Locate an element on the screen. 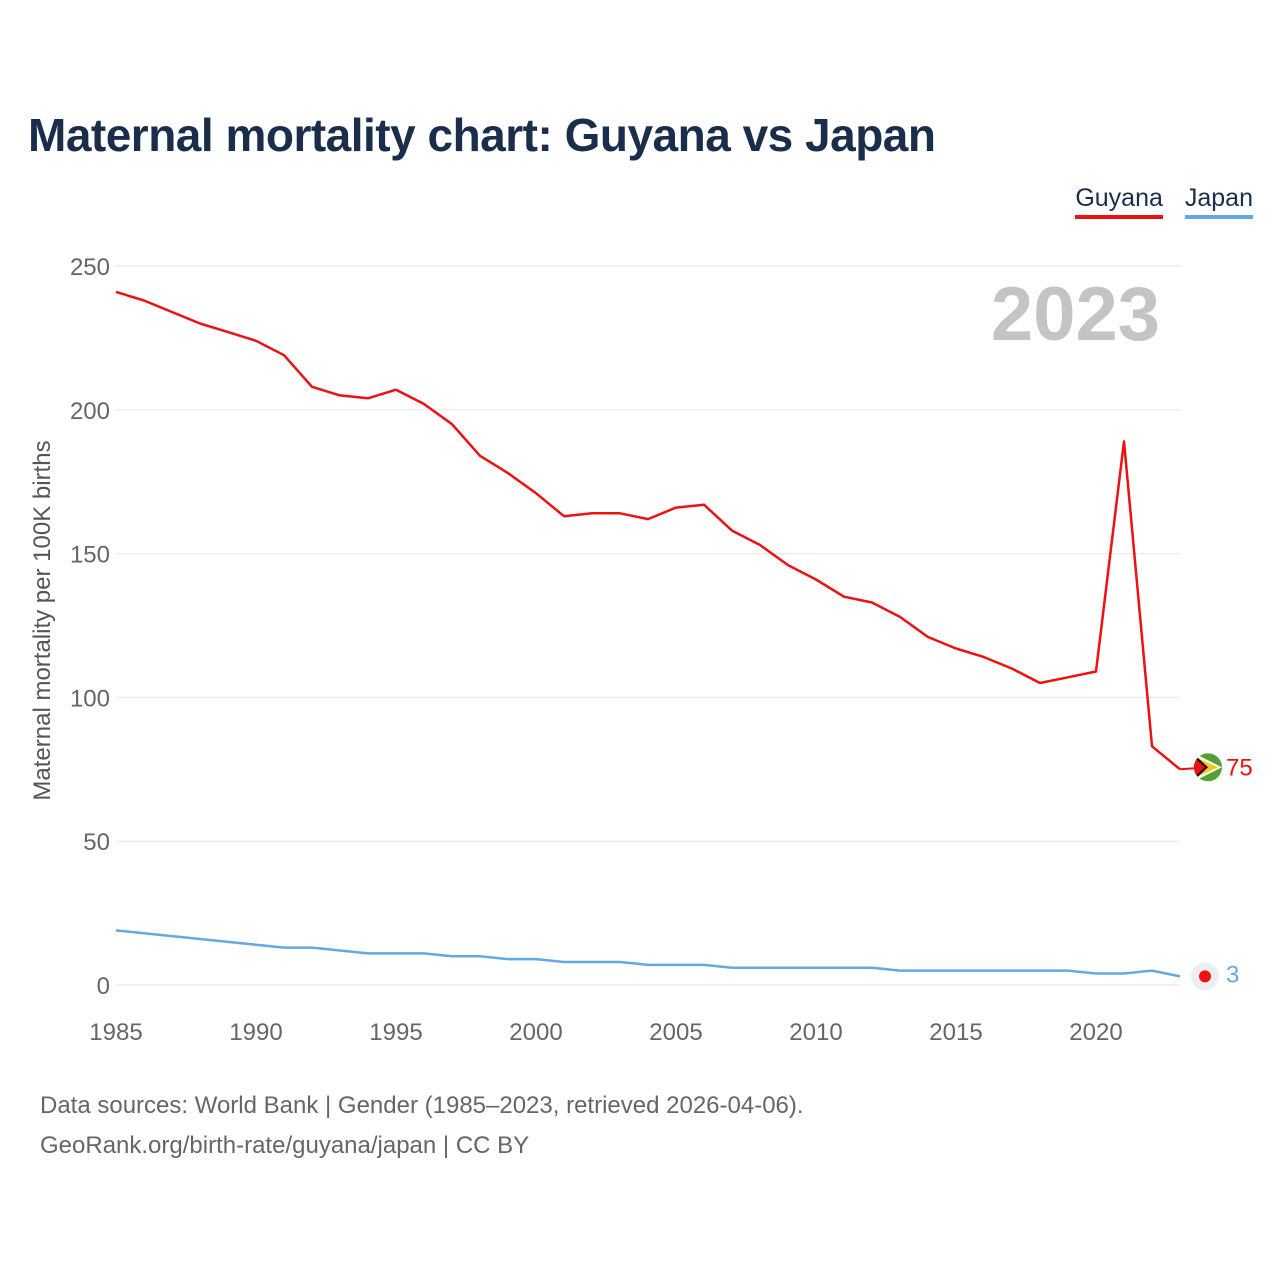  y-tick-label: 100 is located at coordinates (90, 698).